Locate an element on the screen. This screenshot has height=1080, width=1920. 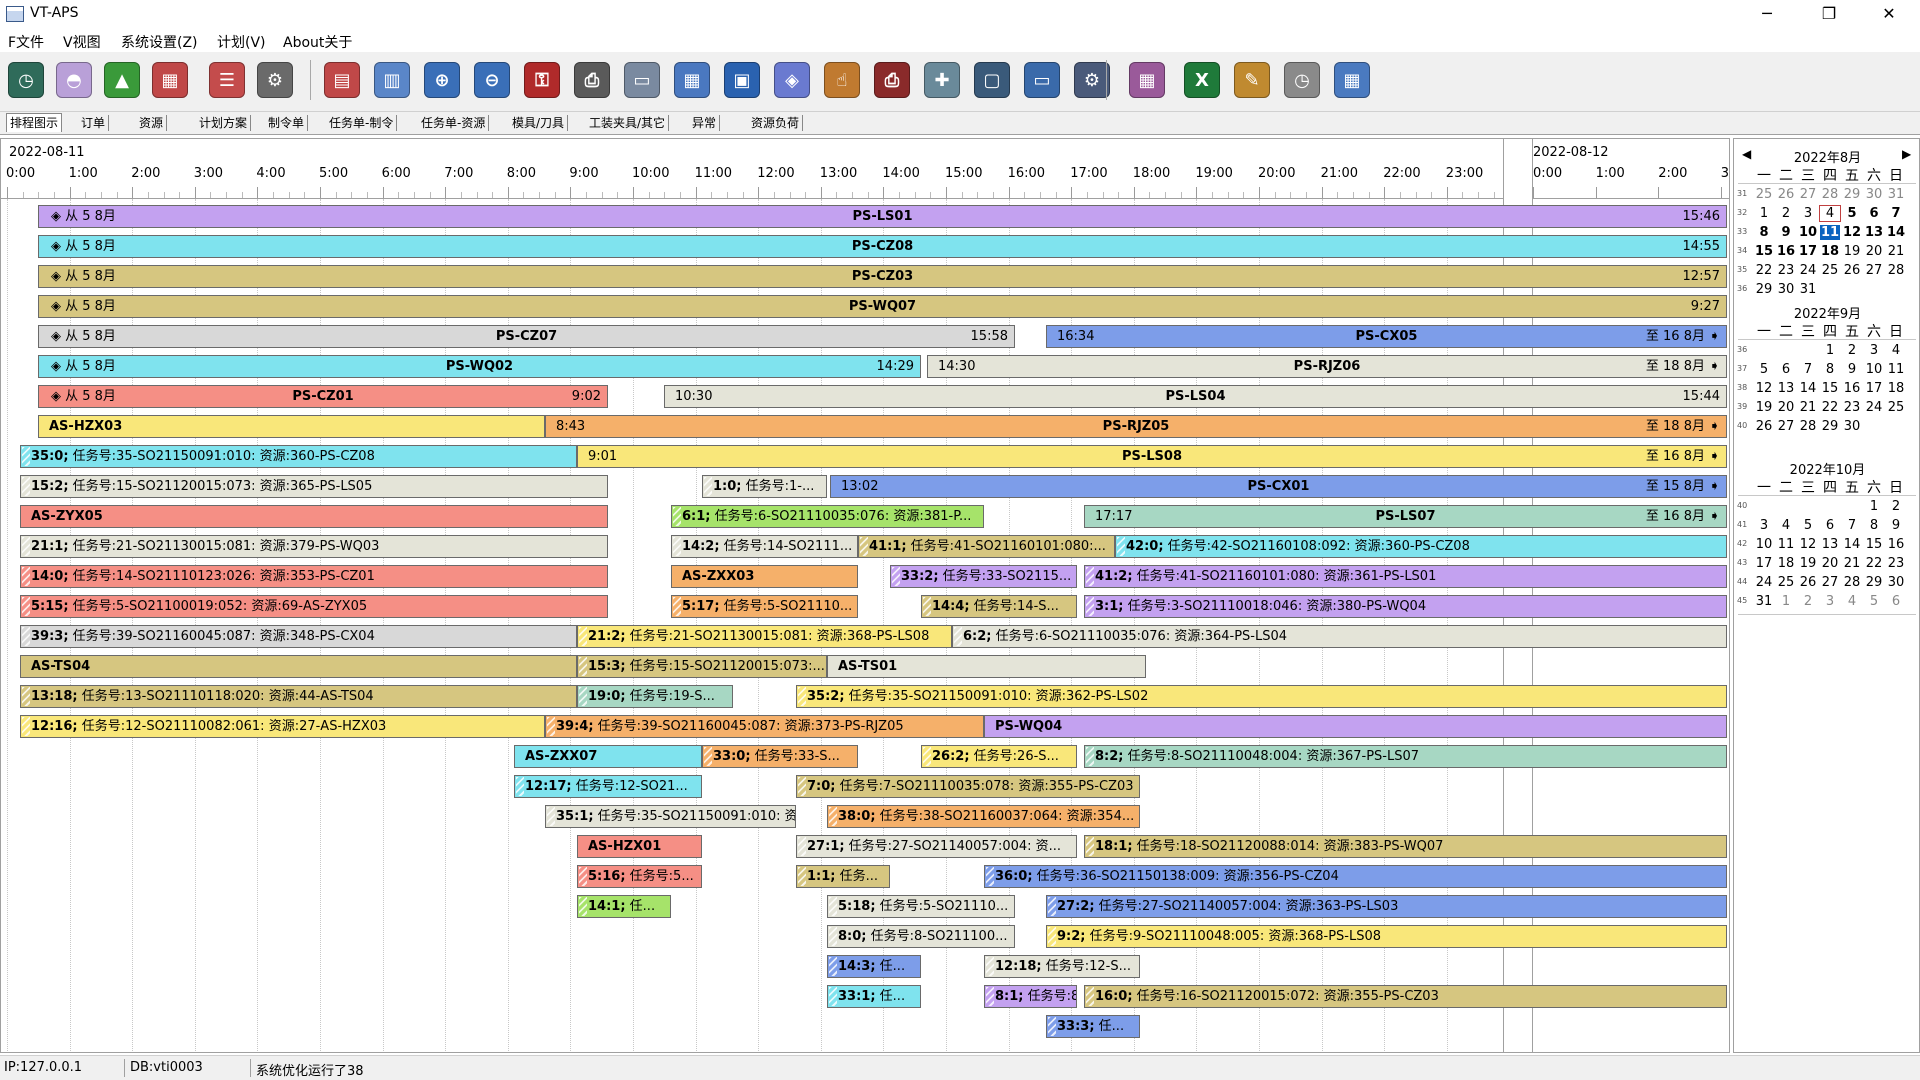
tab-8: 工装夹具/其它 is located at coordinates (628, 123).